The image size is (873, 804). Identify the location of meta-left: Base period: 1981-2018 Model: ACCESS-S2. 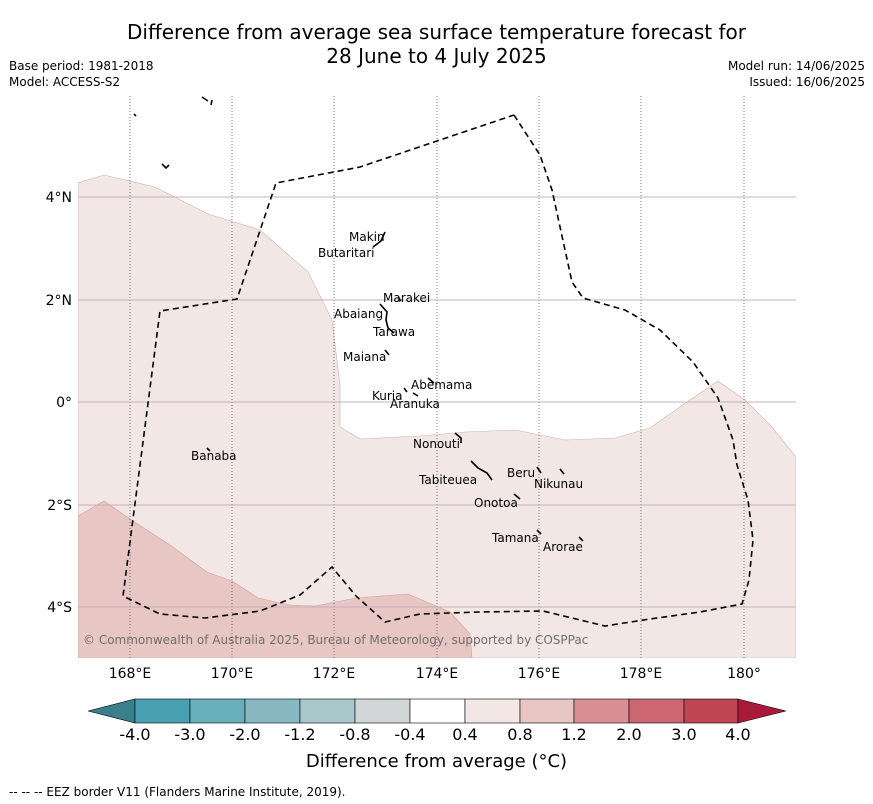
(81, 74).